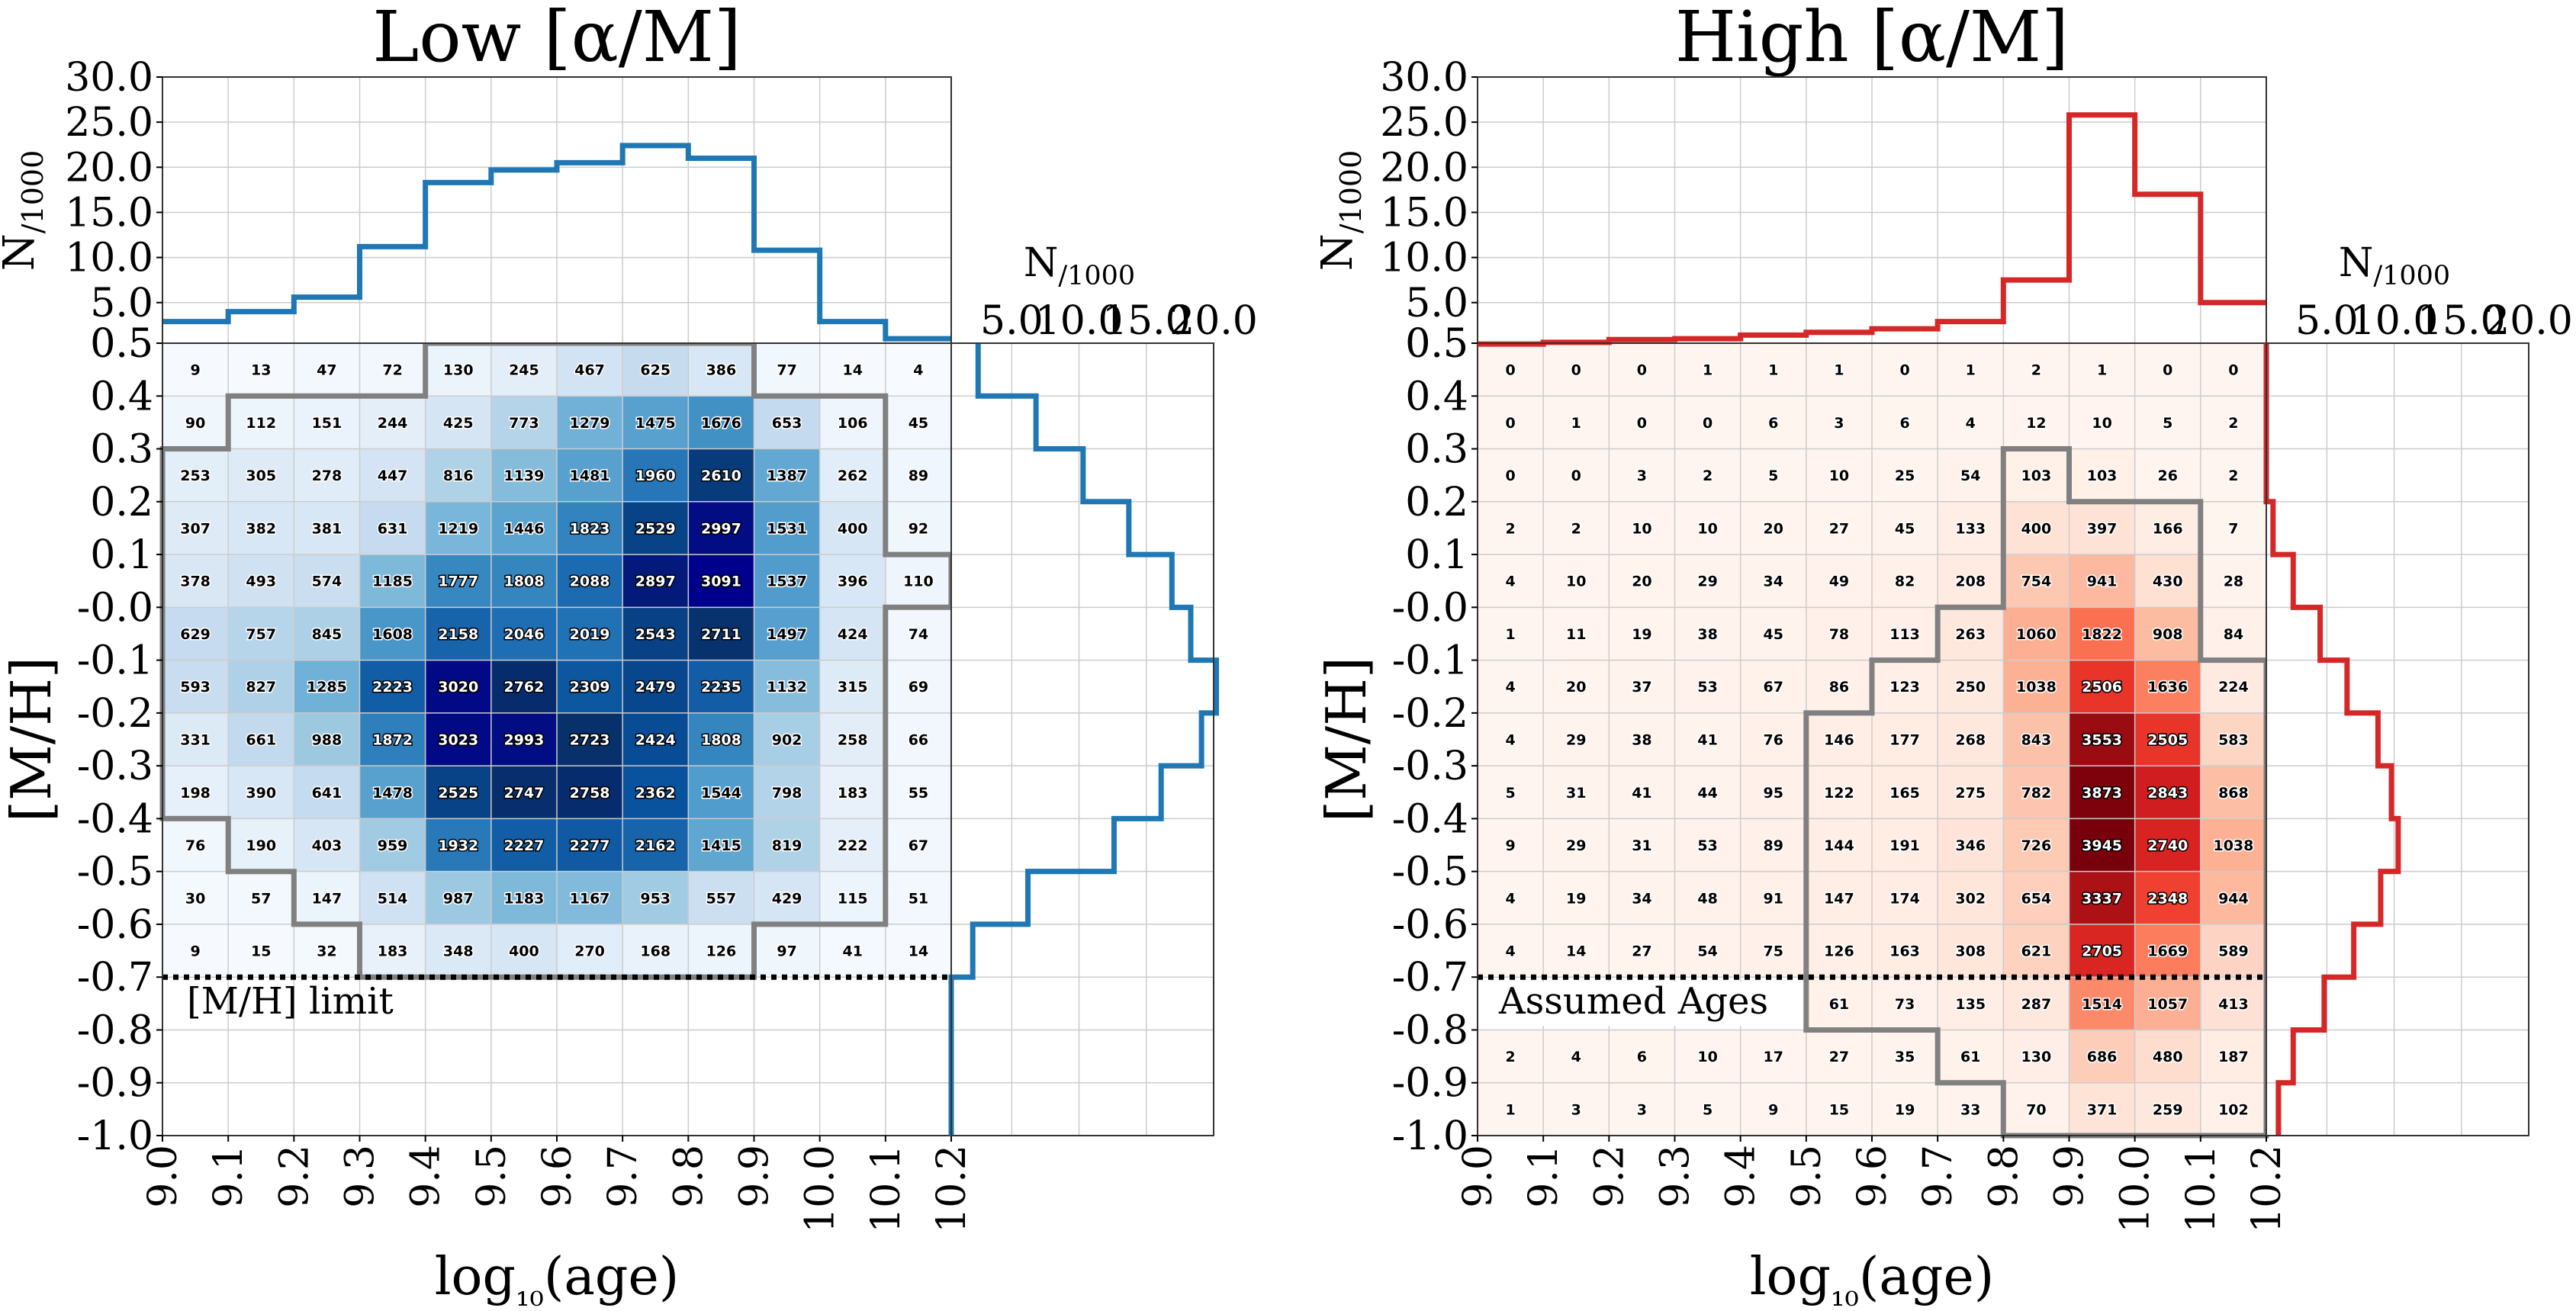 The image size is (2576, 1311). I want to click on cell-count-label: 2227, so click(523, 846).